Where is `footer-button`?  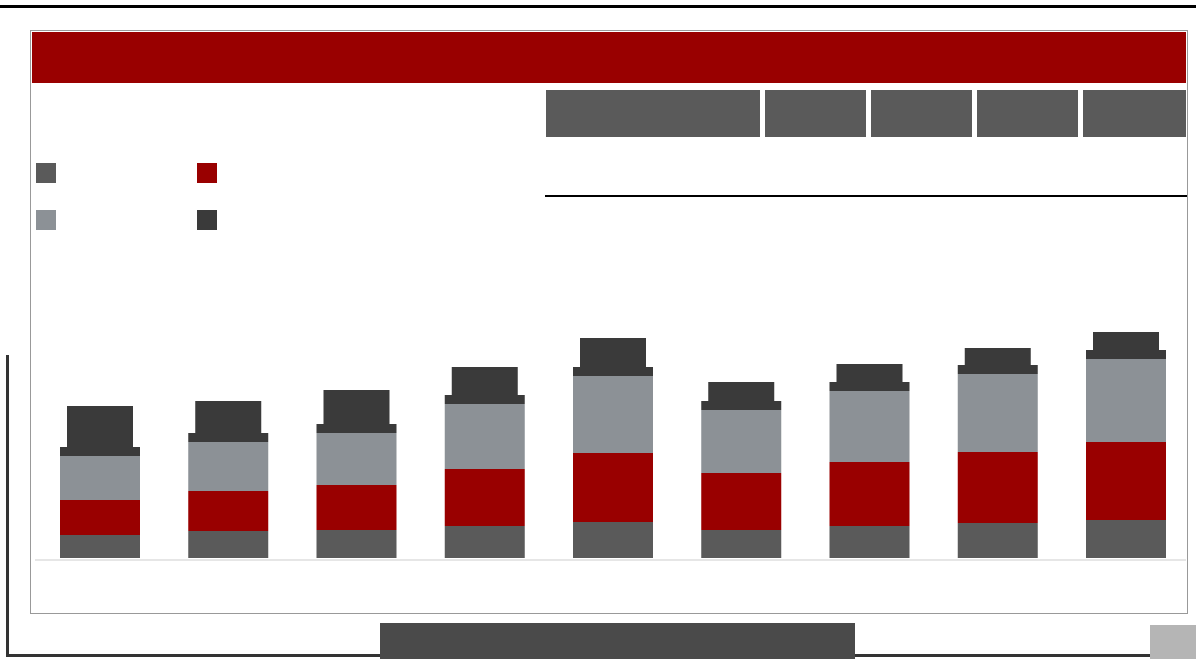 footer-button is located at coordinates (1173, 642).